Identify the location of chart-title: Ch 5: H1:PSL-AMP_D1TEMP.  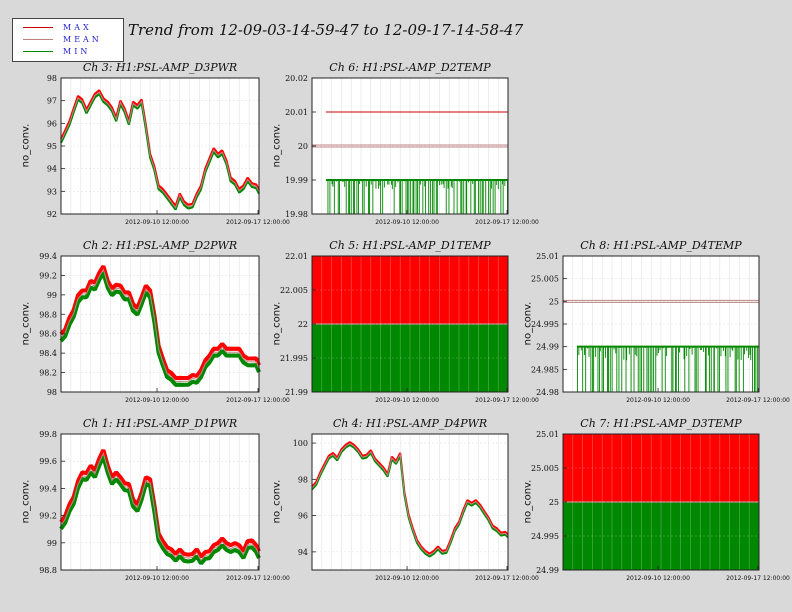
(410, 245).